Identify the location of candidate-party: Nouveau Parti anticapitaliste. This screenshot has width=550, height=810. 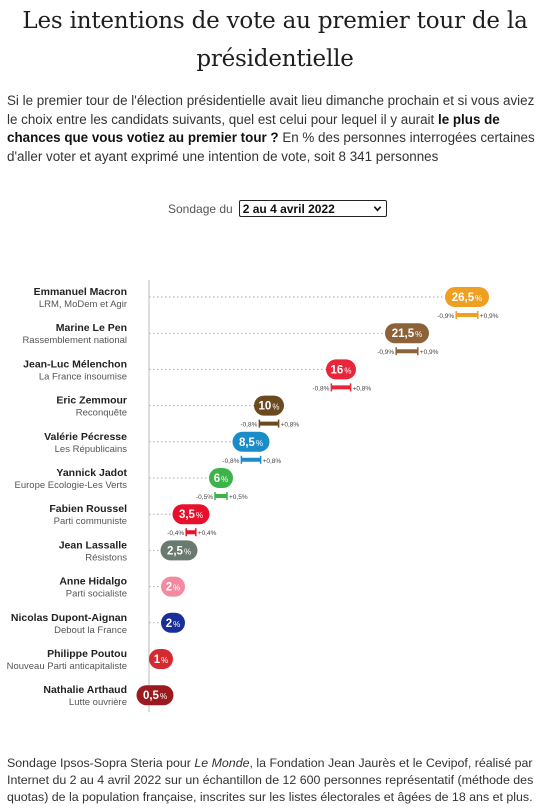
(67, 666).